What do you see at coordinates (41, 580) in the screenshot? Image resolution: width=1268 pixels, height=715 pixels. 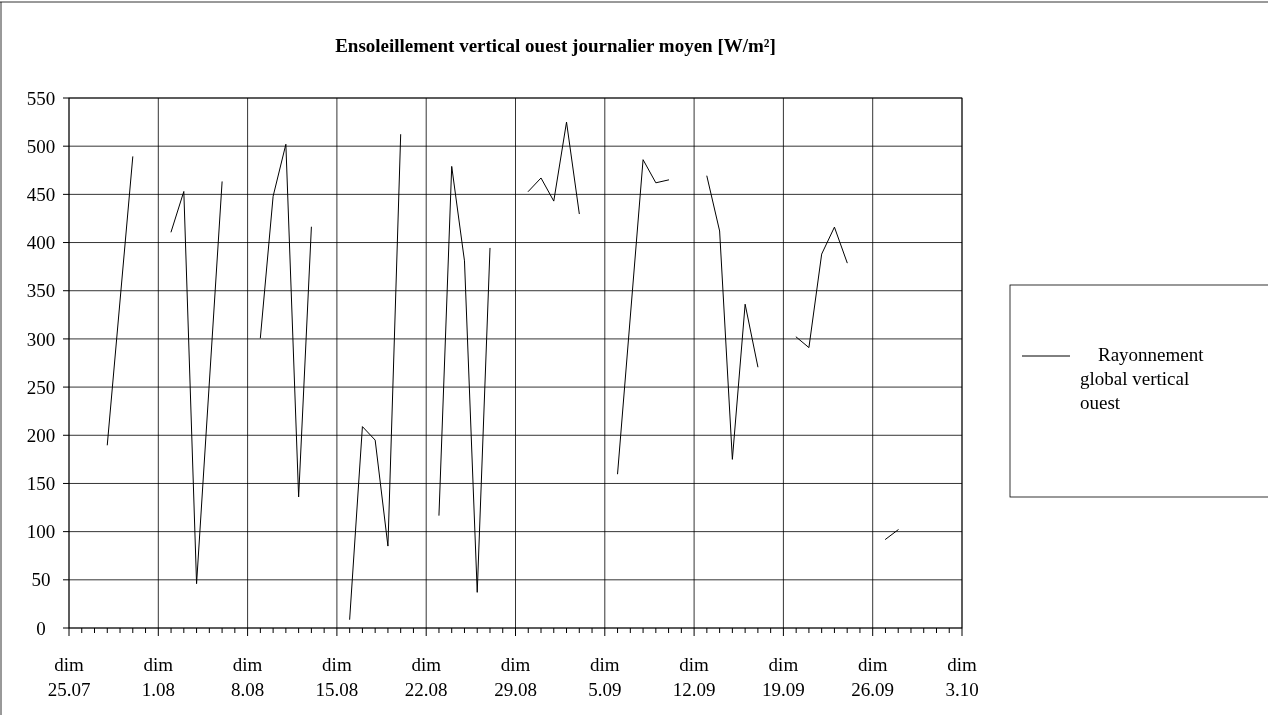 I see `y-tick-label: 50` at bounding box center [41, 580].